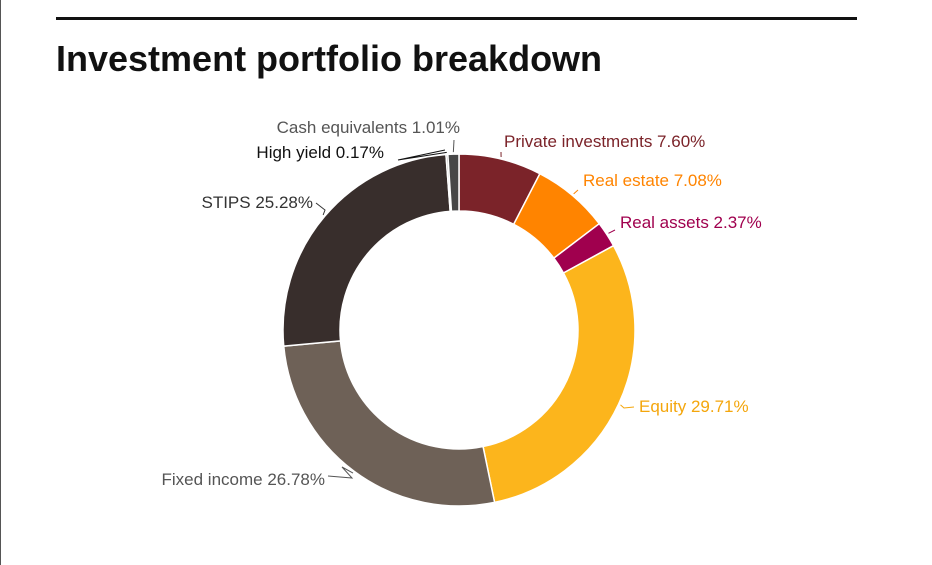  What do you see at coordinates (257, 202) in the screenshot?
I see `label-stips: STIPS 25.28%` at bounding box center [257, 202].